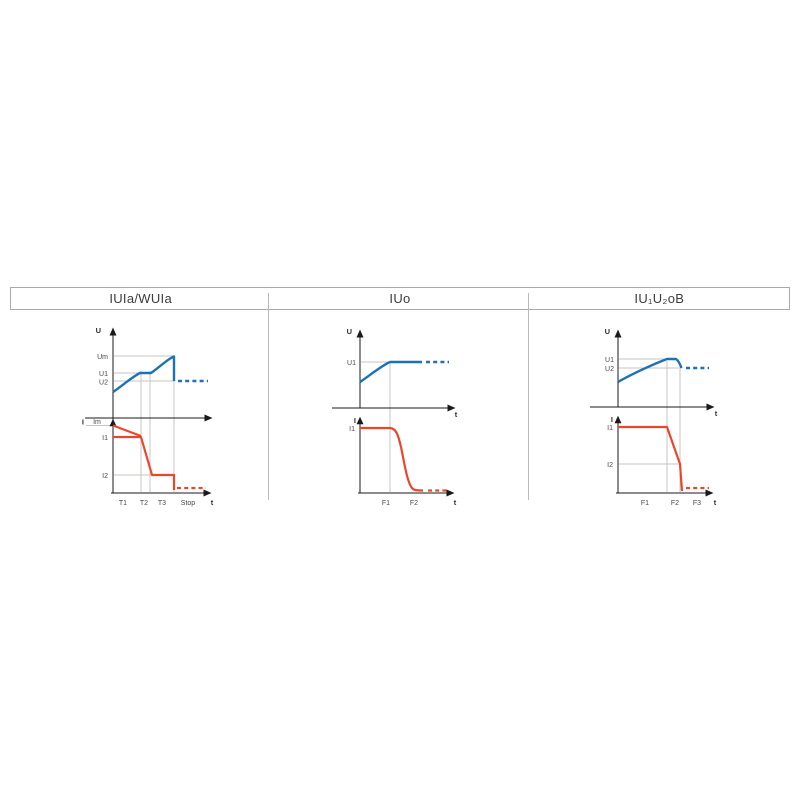 The height and width of the screenshot is (800, 800). Describe the element at coordinates (144, 462) in the screenshot. I see `current-curve-ia-branch` at that location.